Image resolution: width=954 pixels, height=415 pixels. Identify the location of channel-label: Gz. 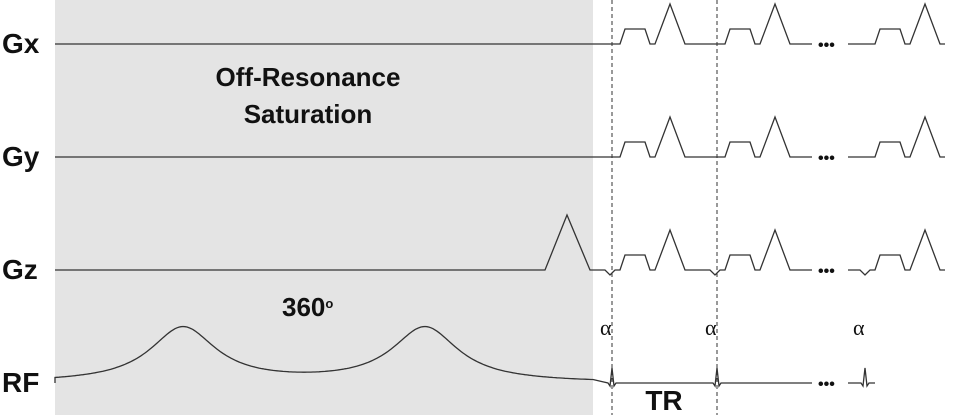
(20, 269).